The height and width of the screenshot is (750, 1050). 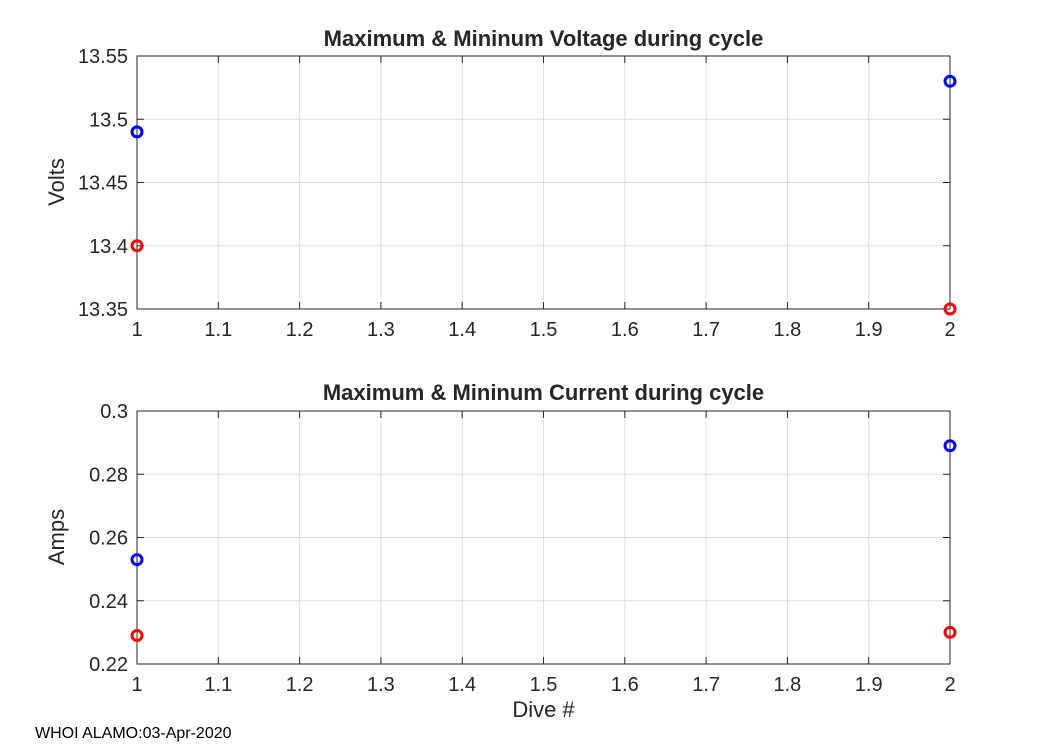 I want to click on y-tick-label: 13.4, so click(x=108, y=247).